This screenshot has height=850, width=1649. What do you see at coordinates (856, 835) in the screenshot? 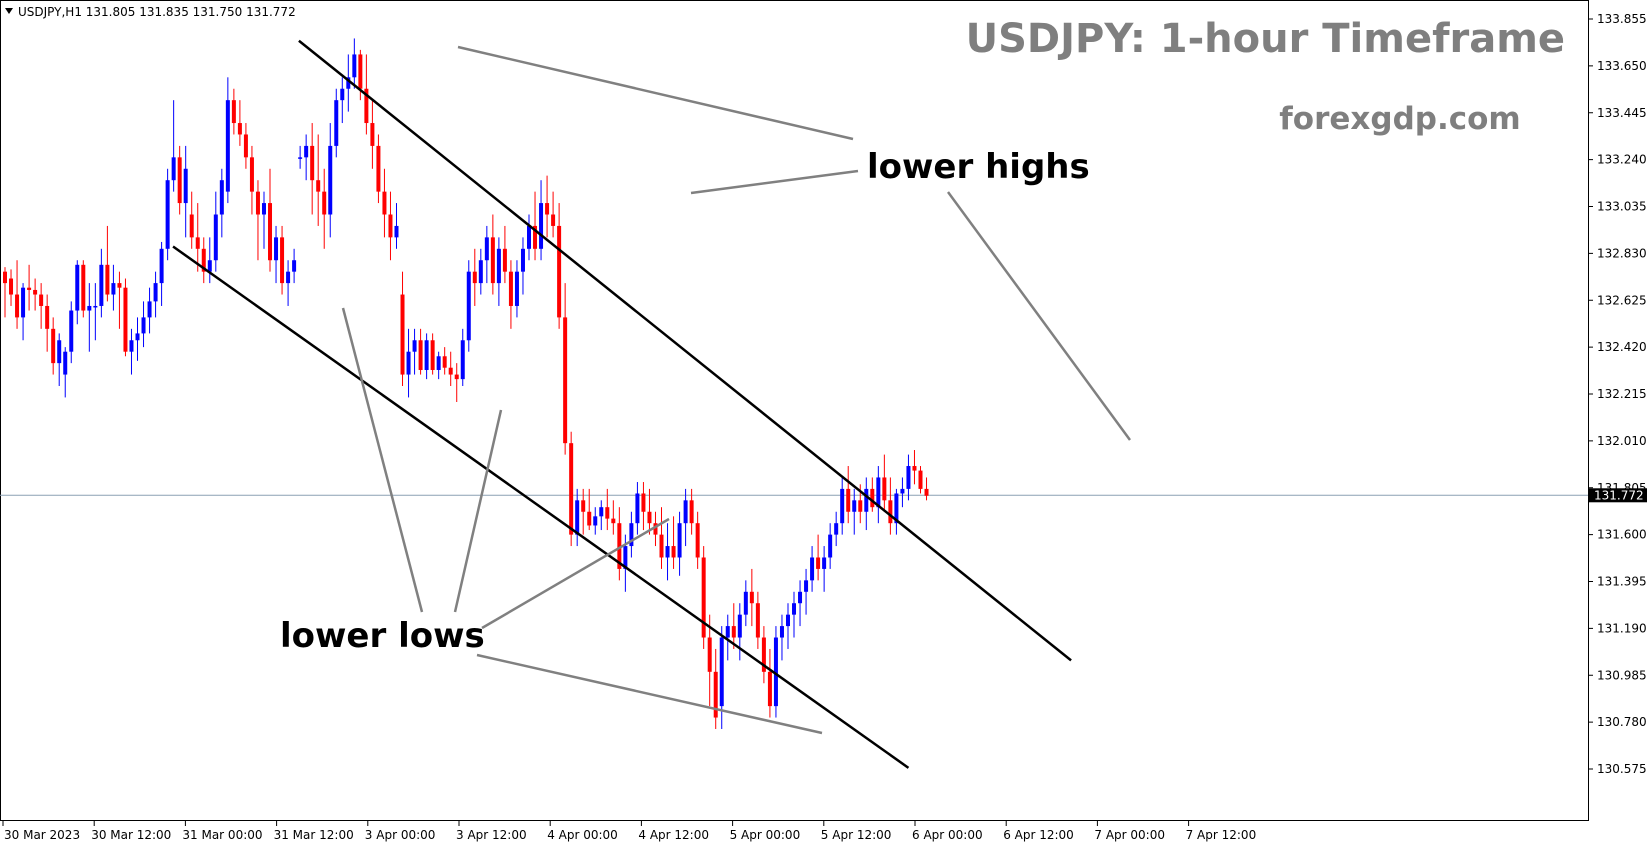
I see `time-tick-label: 5 Apr 12:00` at bounding box center [856, 835].